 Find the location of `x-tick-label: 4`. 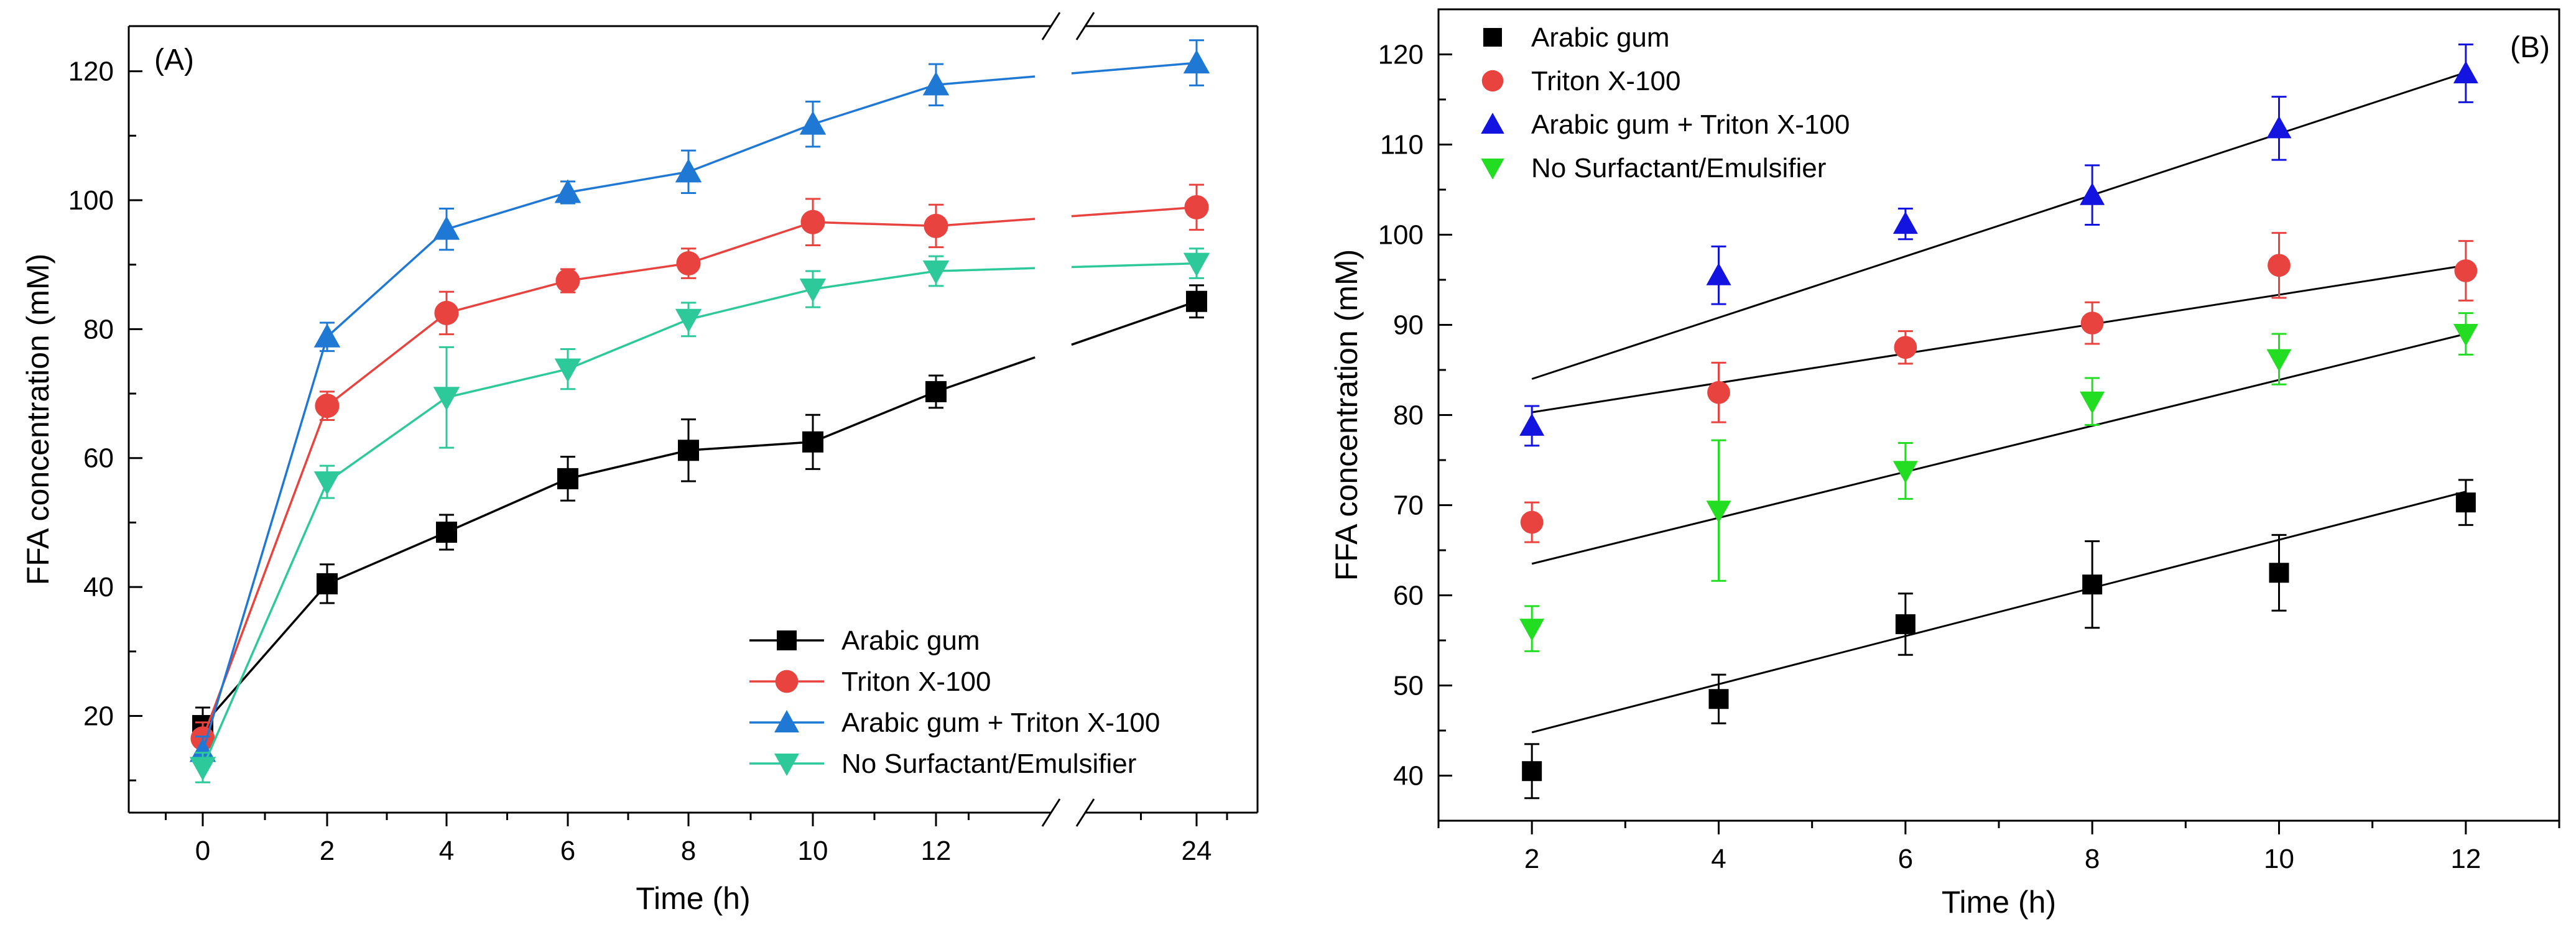

x-tick-label: 4 is located at coordinates (447, 851).